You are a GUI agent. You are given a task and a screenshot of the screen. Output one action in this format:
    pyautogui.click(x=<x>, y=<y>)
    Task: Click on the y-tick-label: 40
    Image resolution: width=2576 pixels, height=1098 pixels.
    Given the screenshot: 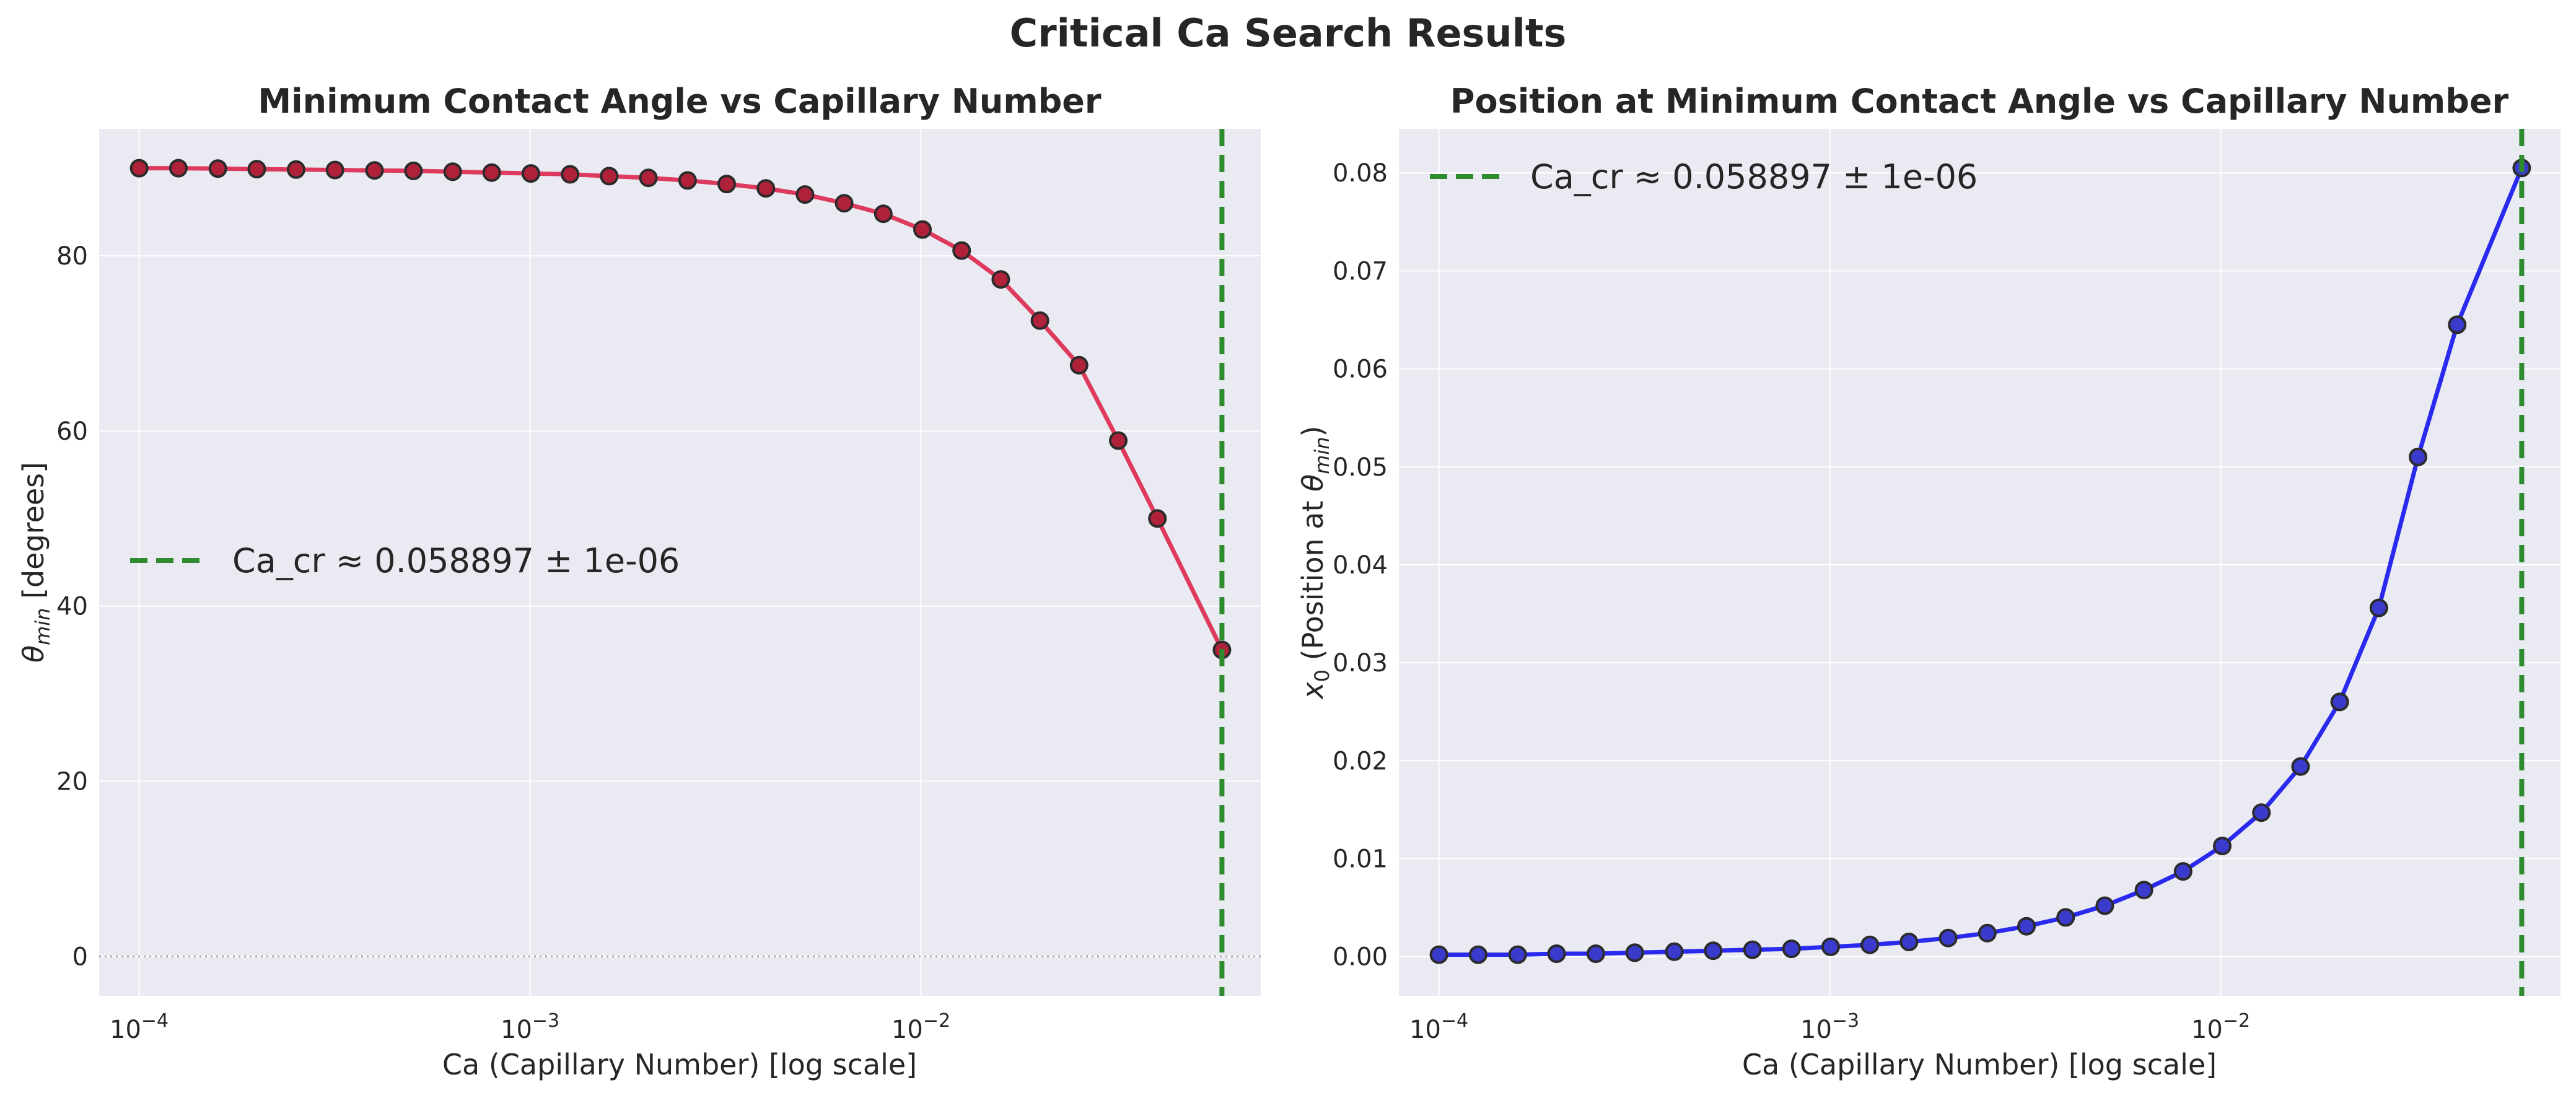 What is the action you would take?
    pyautogui.click(x=72, y=607)
    